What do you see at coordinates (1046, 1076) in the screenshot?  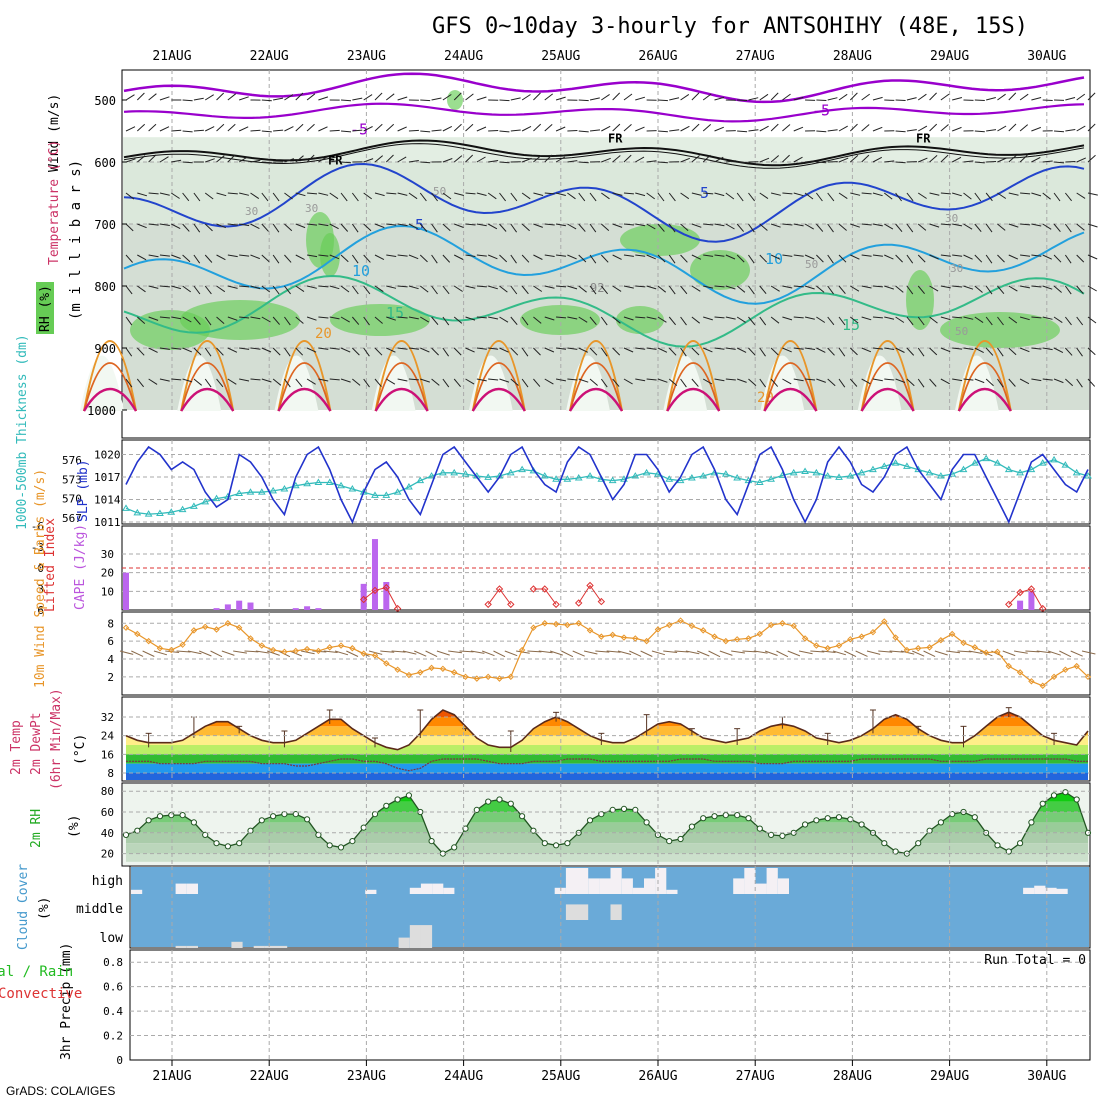 I see `bottom-date-tick-label: 30AUG` at bounding box center [1046, 1076].